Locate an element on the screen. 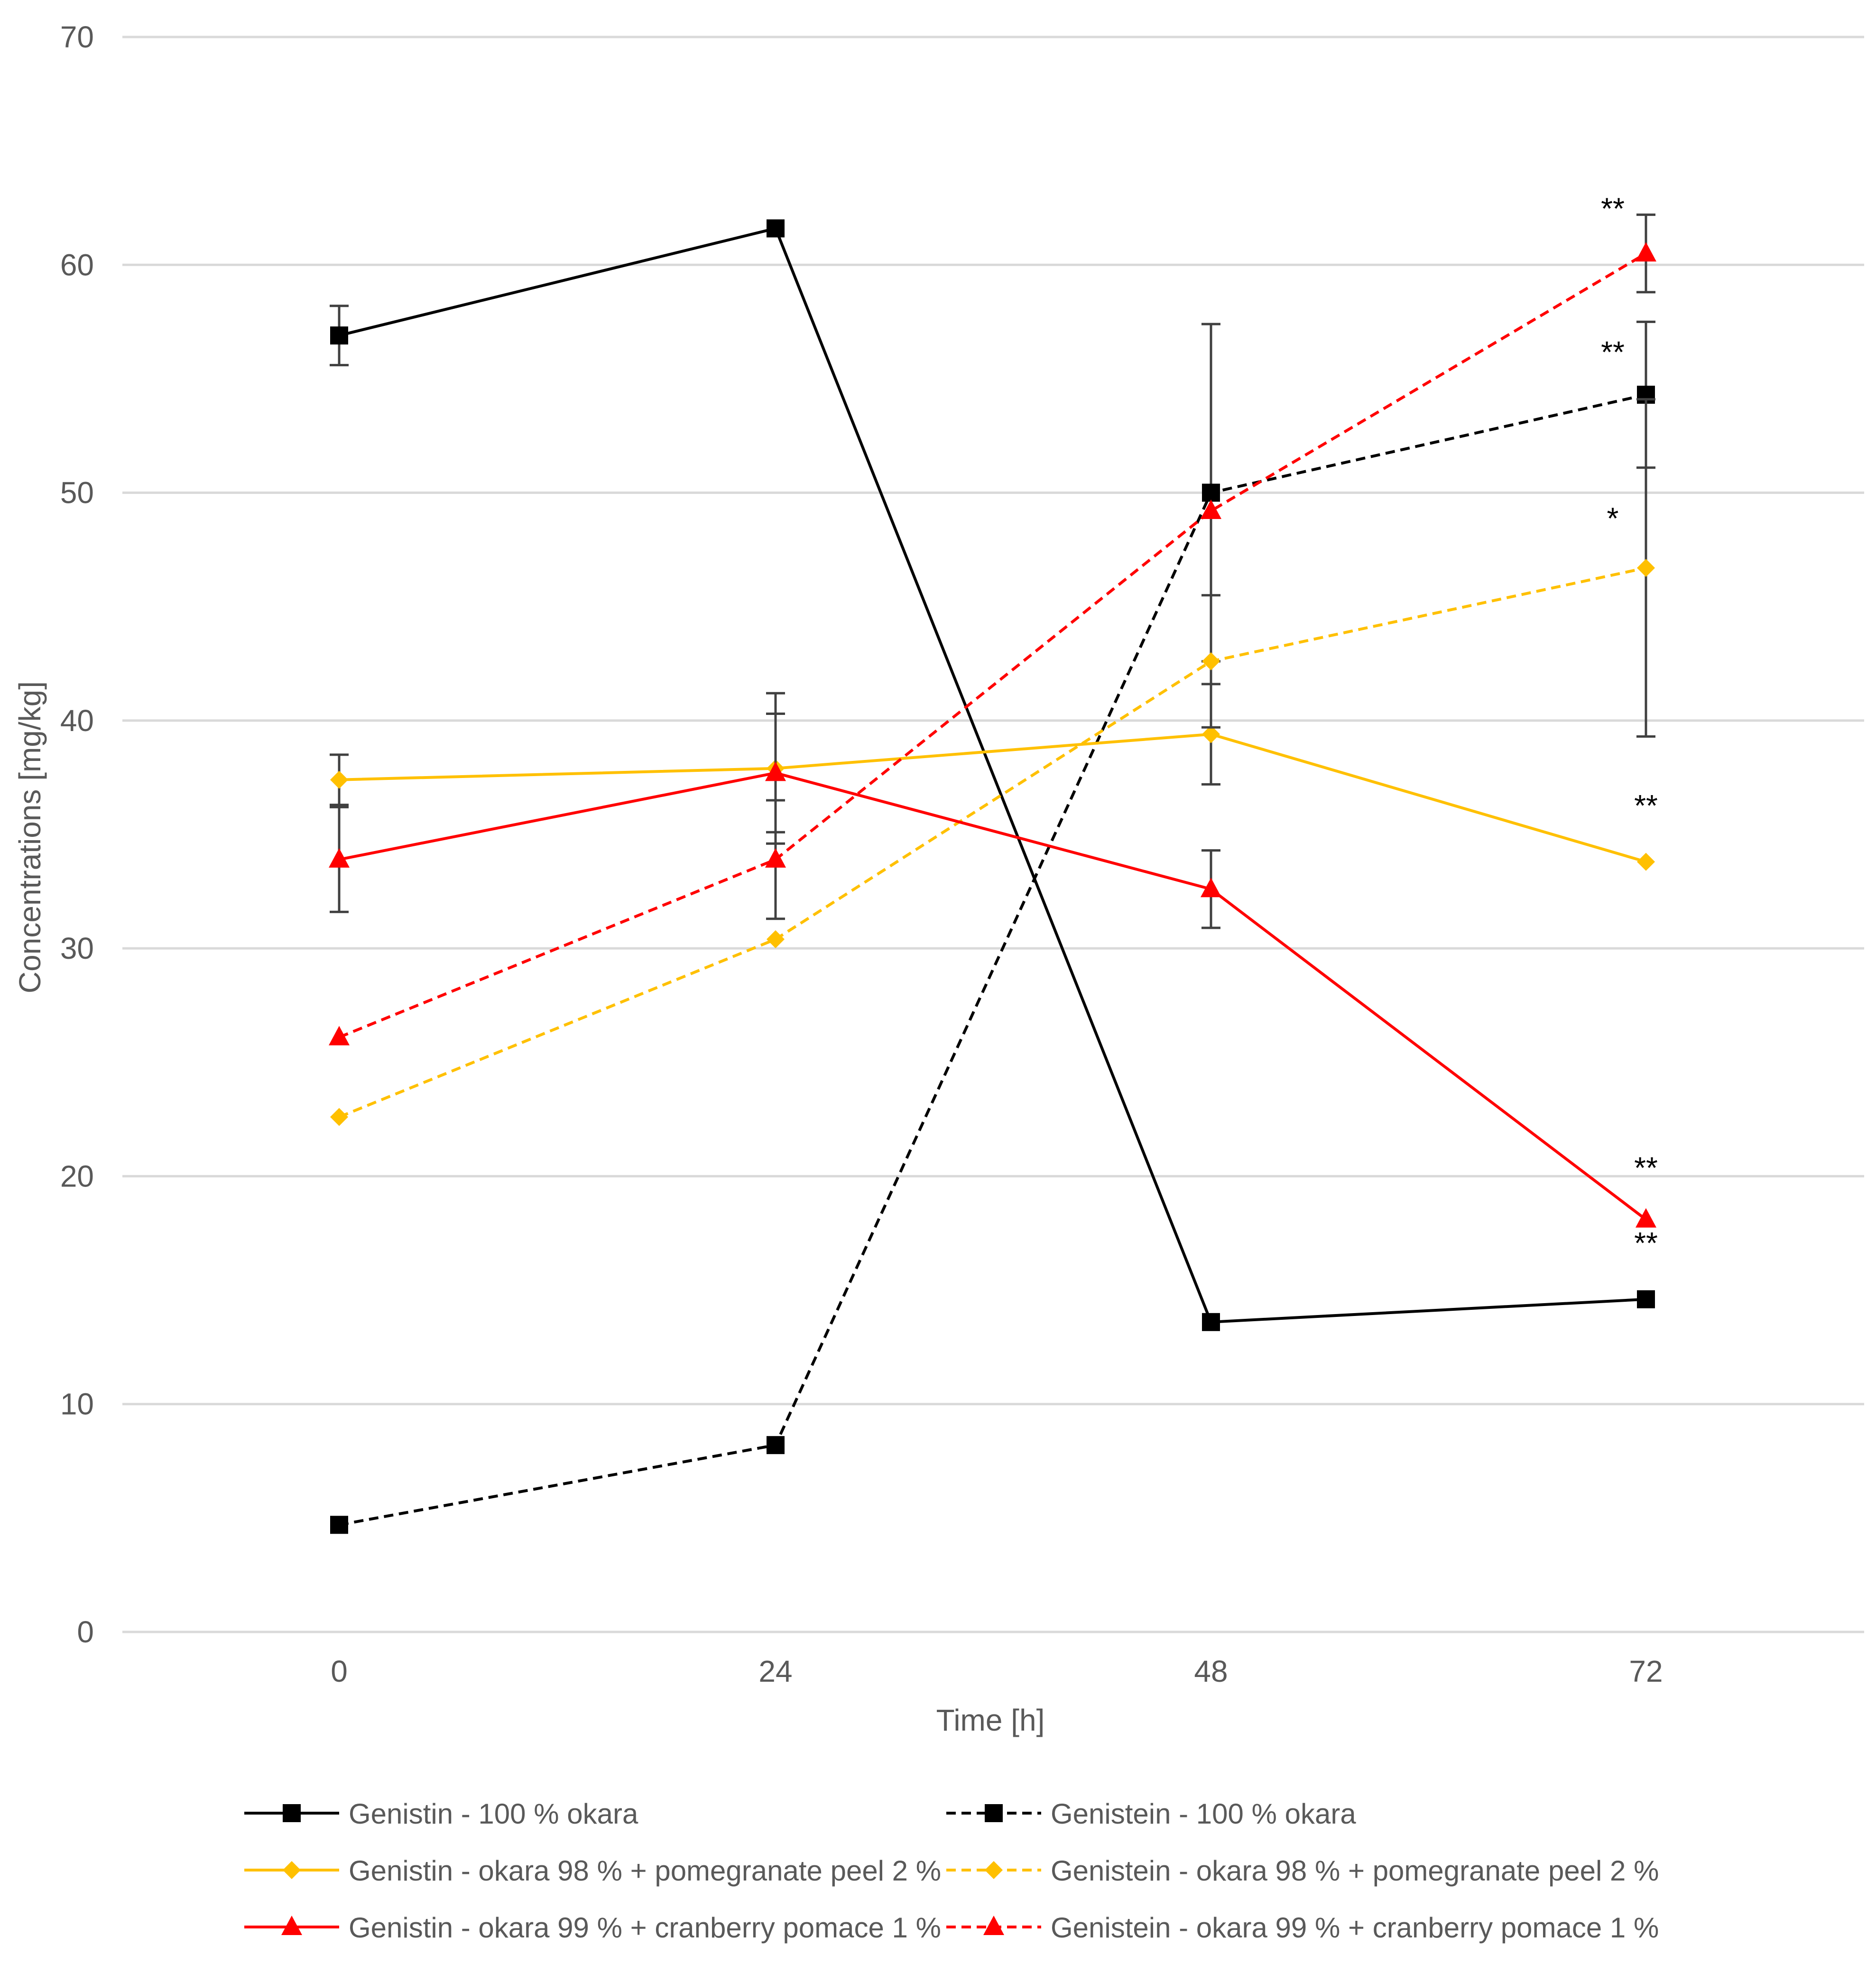 This screenshot has width=1876, height=1964. y-tick-label: 30 is located at coordinates (77, 948).